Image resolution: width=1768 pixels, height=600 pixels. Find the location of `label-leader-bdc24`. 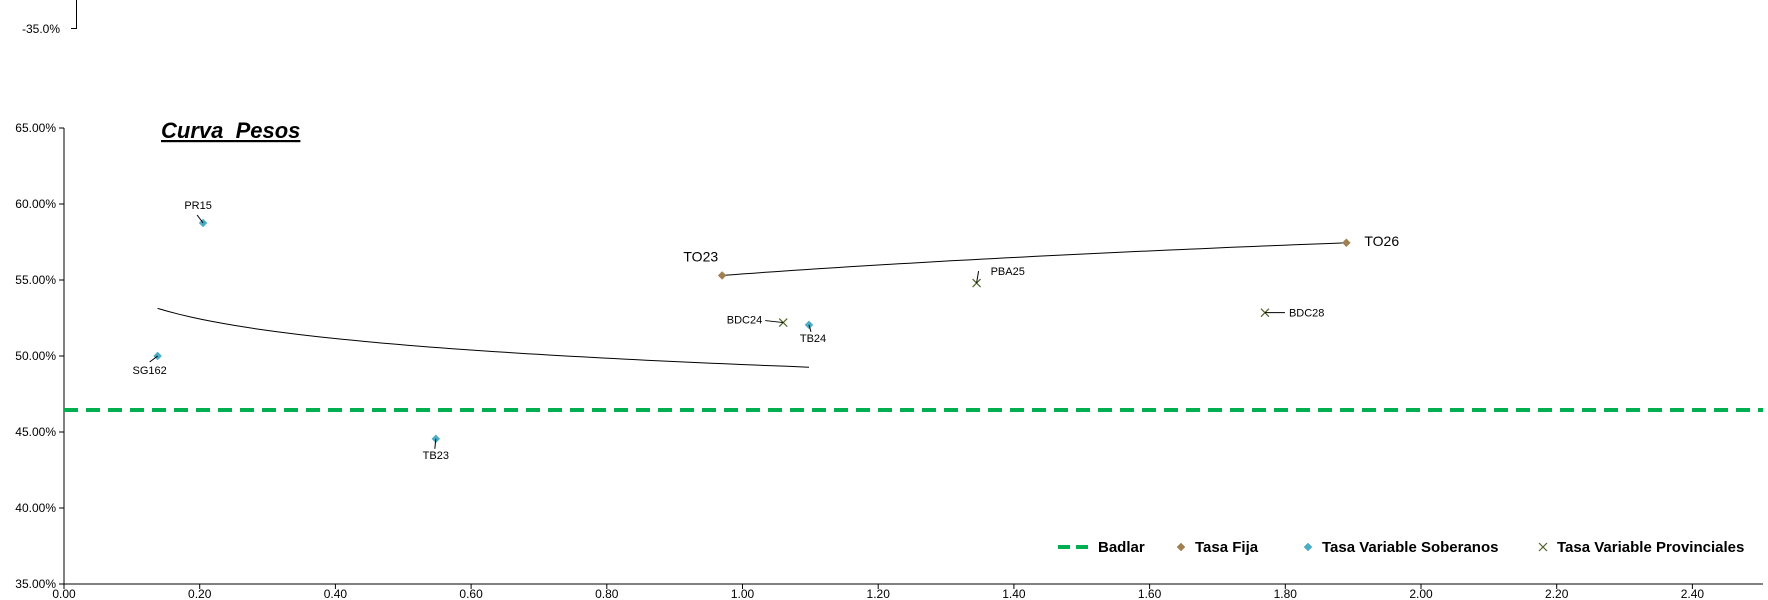

label-leader-bdc24 is located at coordinates (774, 322).